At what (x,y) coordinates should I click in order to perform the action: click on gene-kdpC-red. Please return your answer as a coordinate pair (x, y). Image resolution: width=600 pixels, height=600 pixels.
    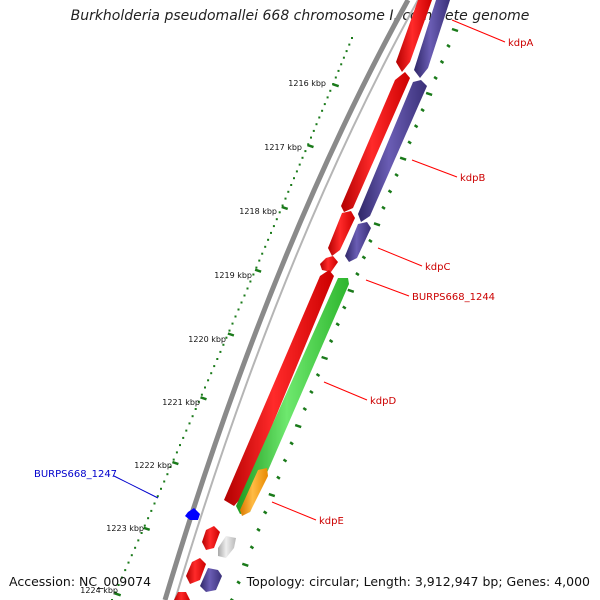
    Looking at the image, I should click on (341, 233).